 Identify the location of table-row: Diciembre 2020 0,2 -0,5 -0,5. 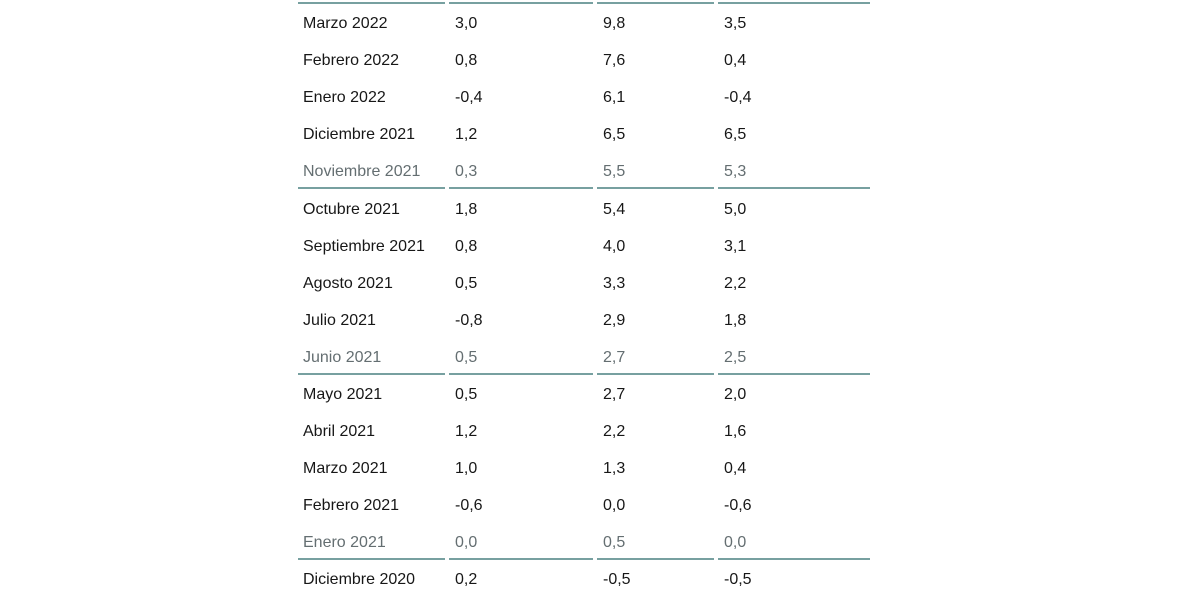
(584, 576).